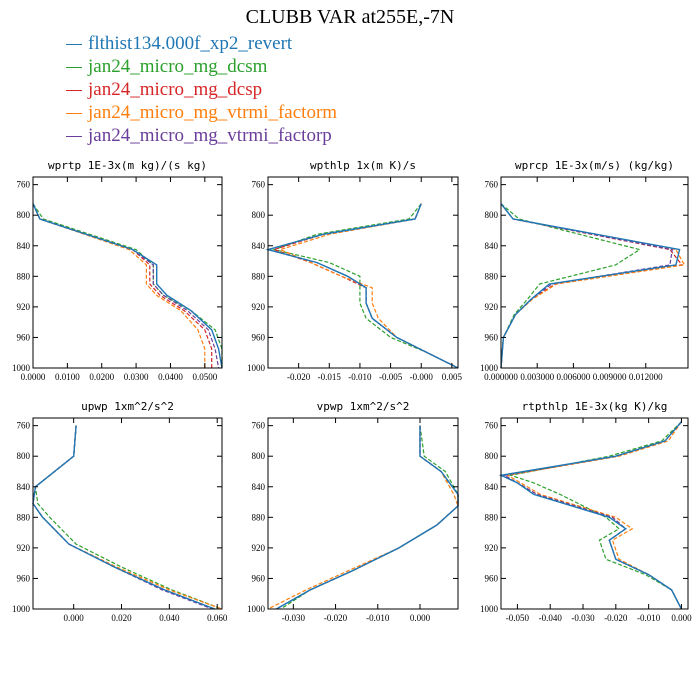 This screenshot has width=700, height=700. I want to click on legend-label: jan24_micro_mg_vtrmi_factorp, so click(210, 135).